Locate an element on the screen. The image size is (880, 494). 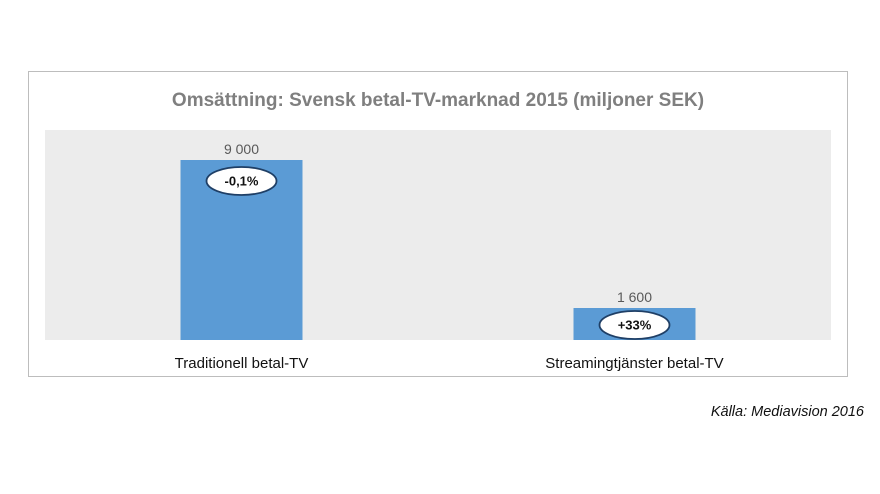
data-label: 1 600 is located at coordinates (634, 297).